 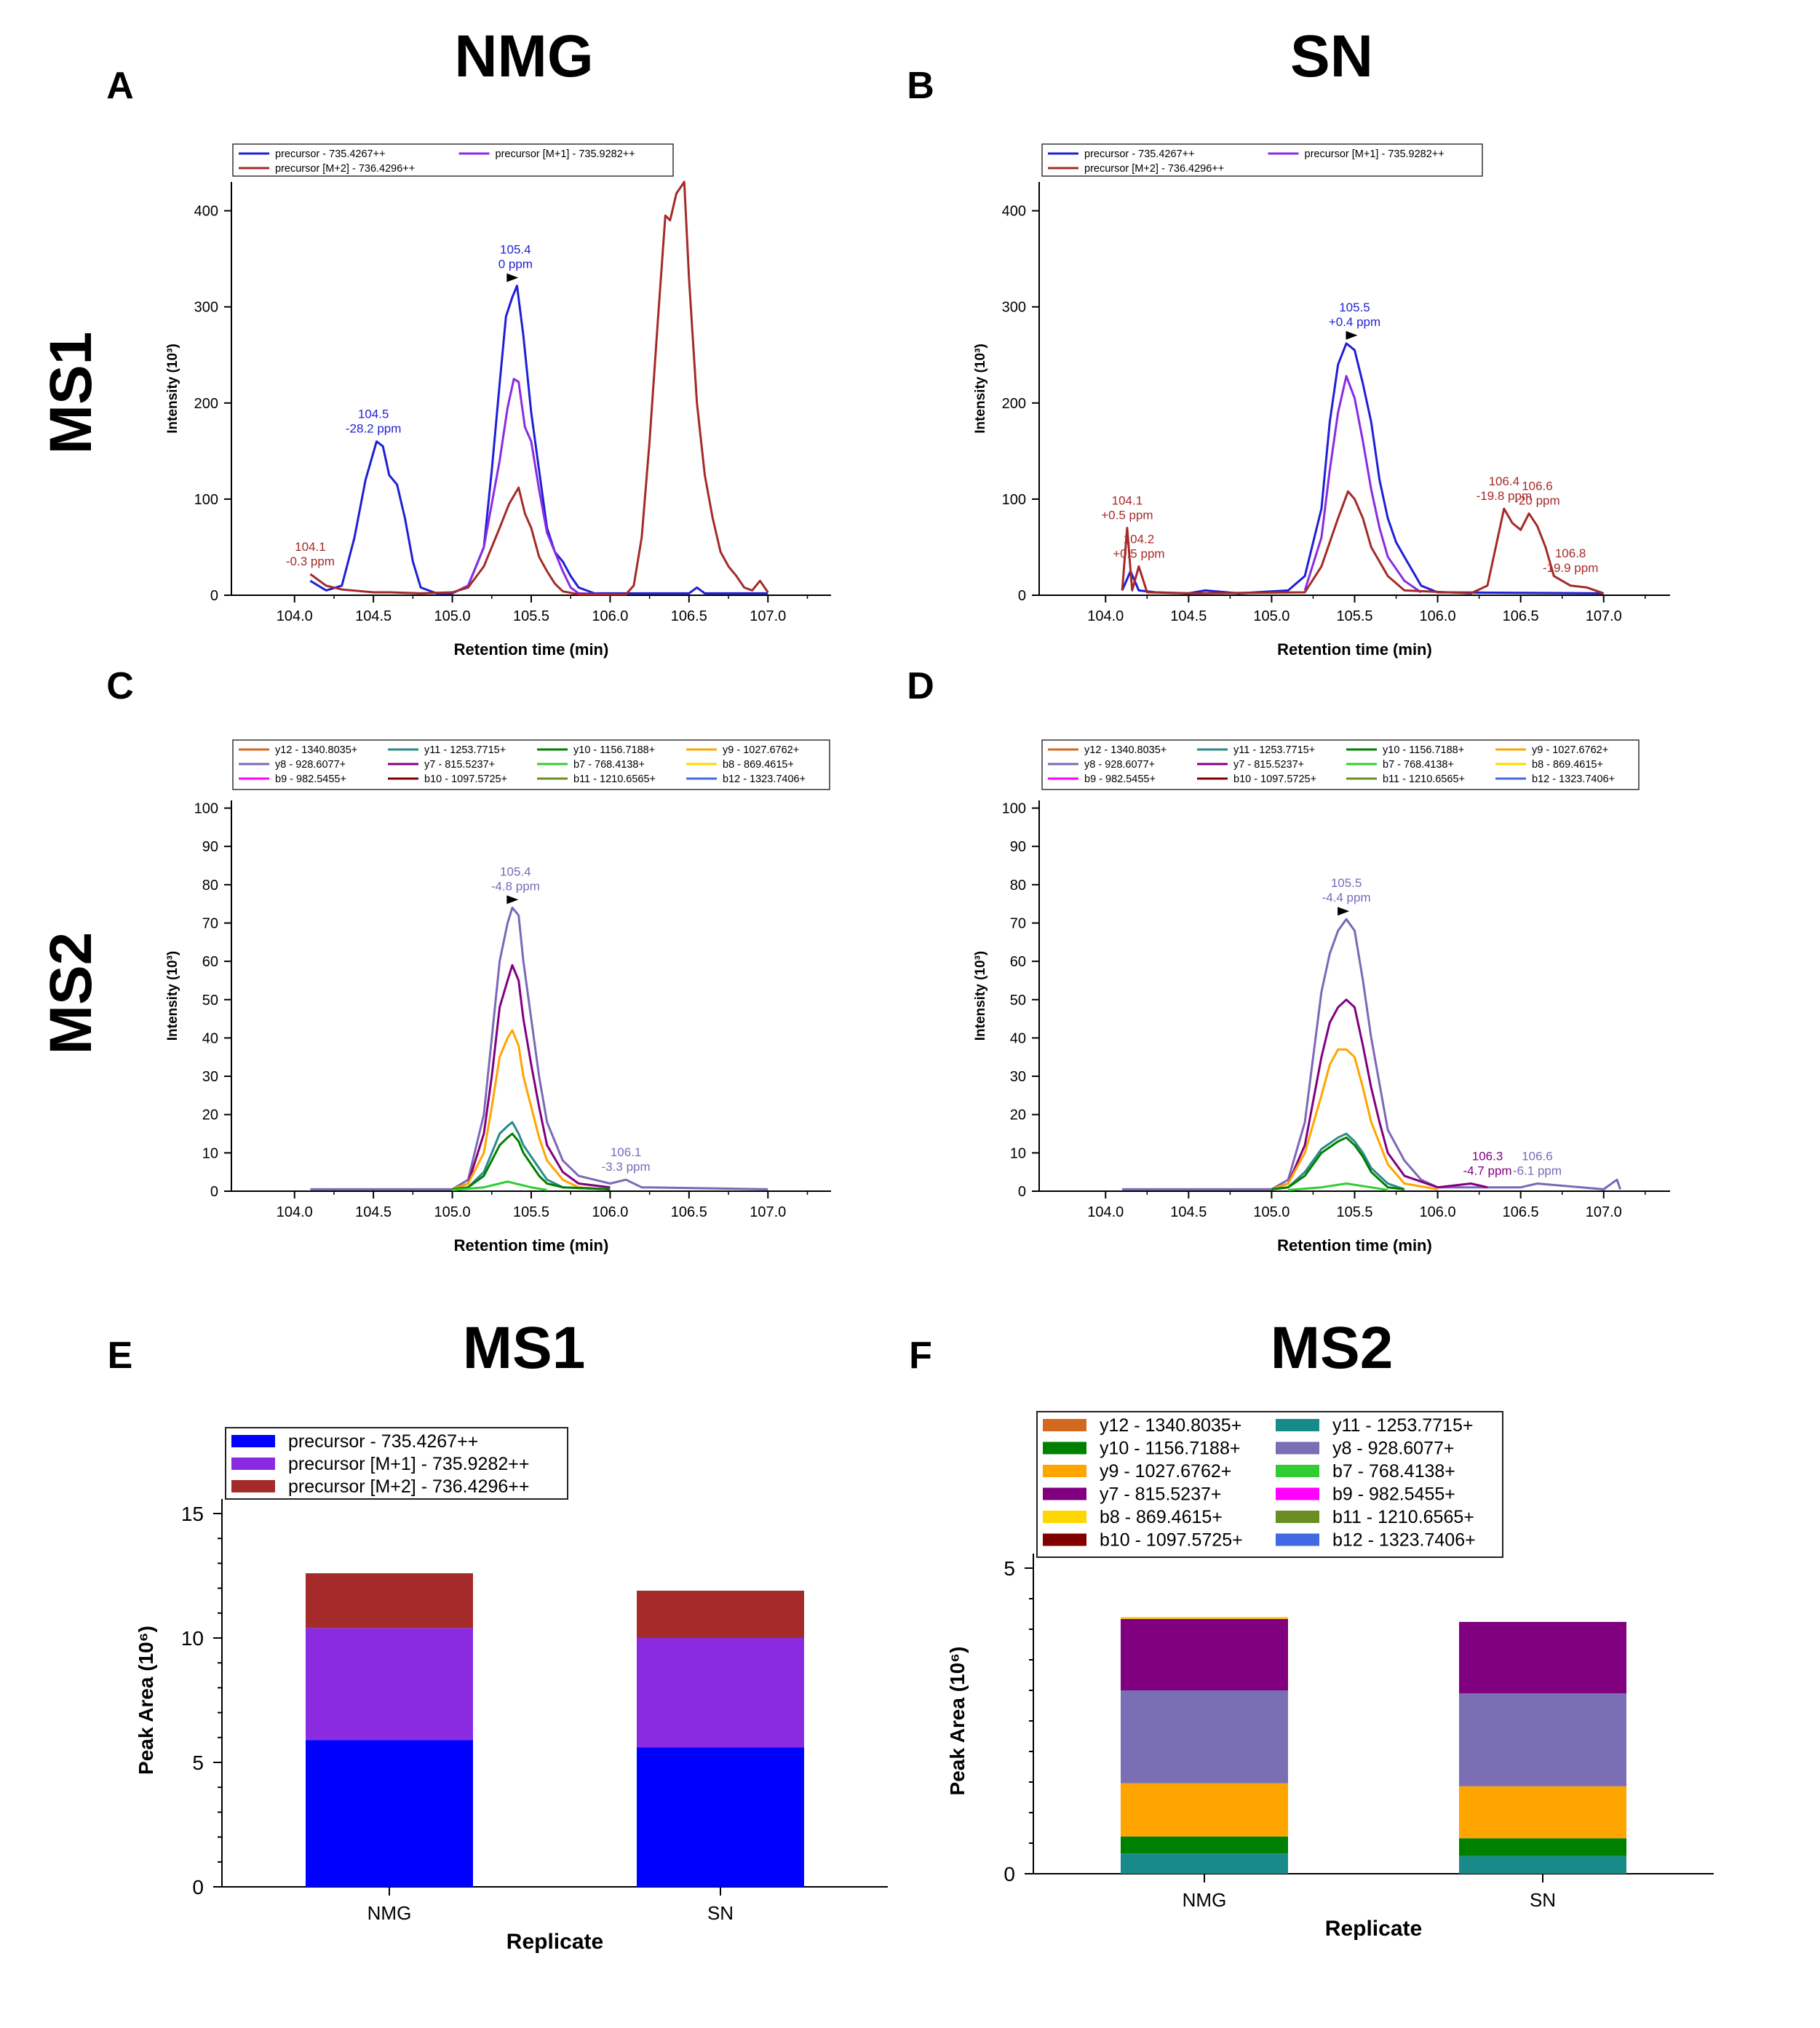 I want to click on y-tick-label: 400, so click(x=206, y=212).